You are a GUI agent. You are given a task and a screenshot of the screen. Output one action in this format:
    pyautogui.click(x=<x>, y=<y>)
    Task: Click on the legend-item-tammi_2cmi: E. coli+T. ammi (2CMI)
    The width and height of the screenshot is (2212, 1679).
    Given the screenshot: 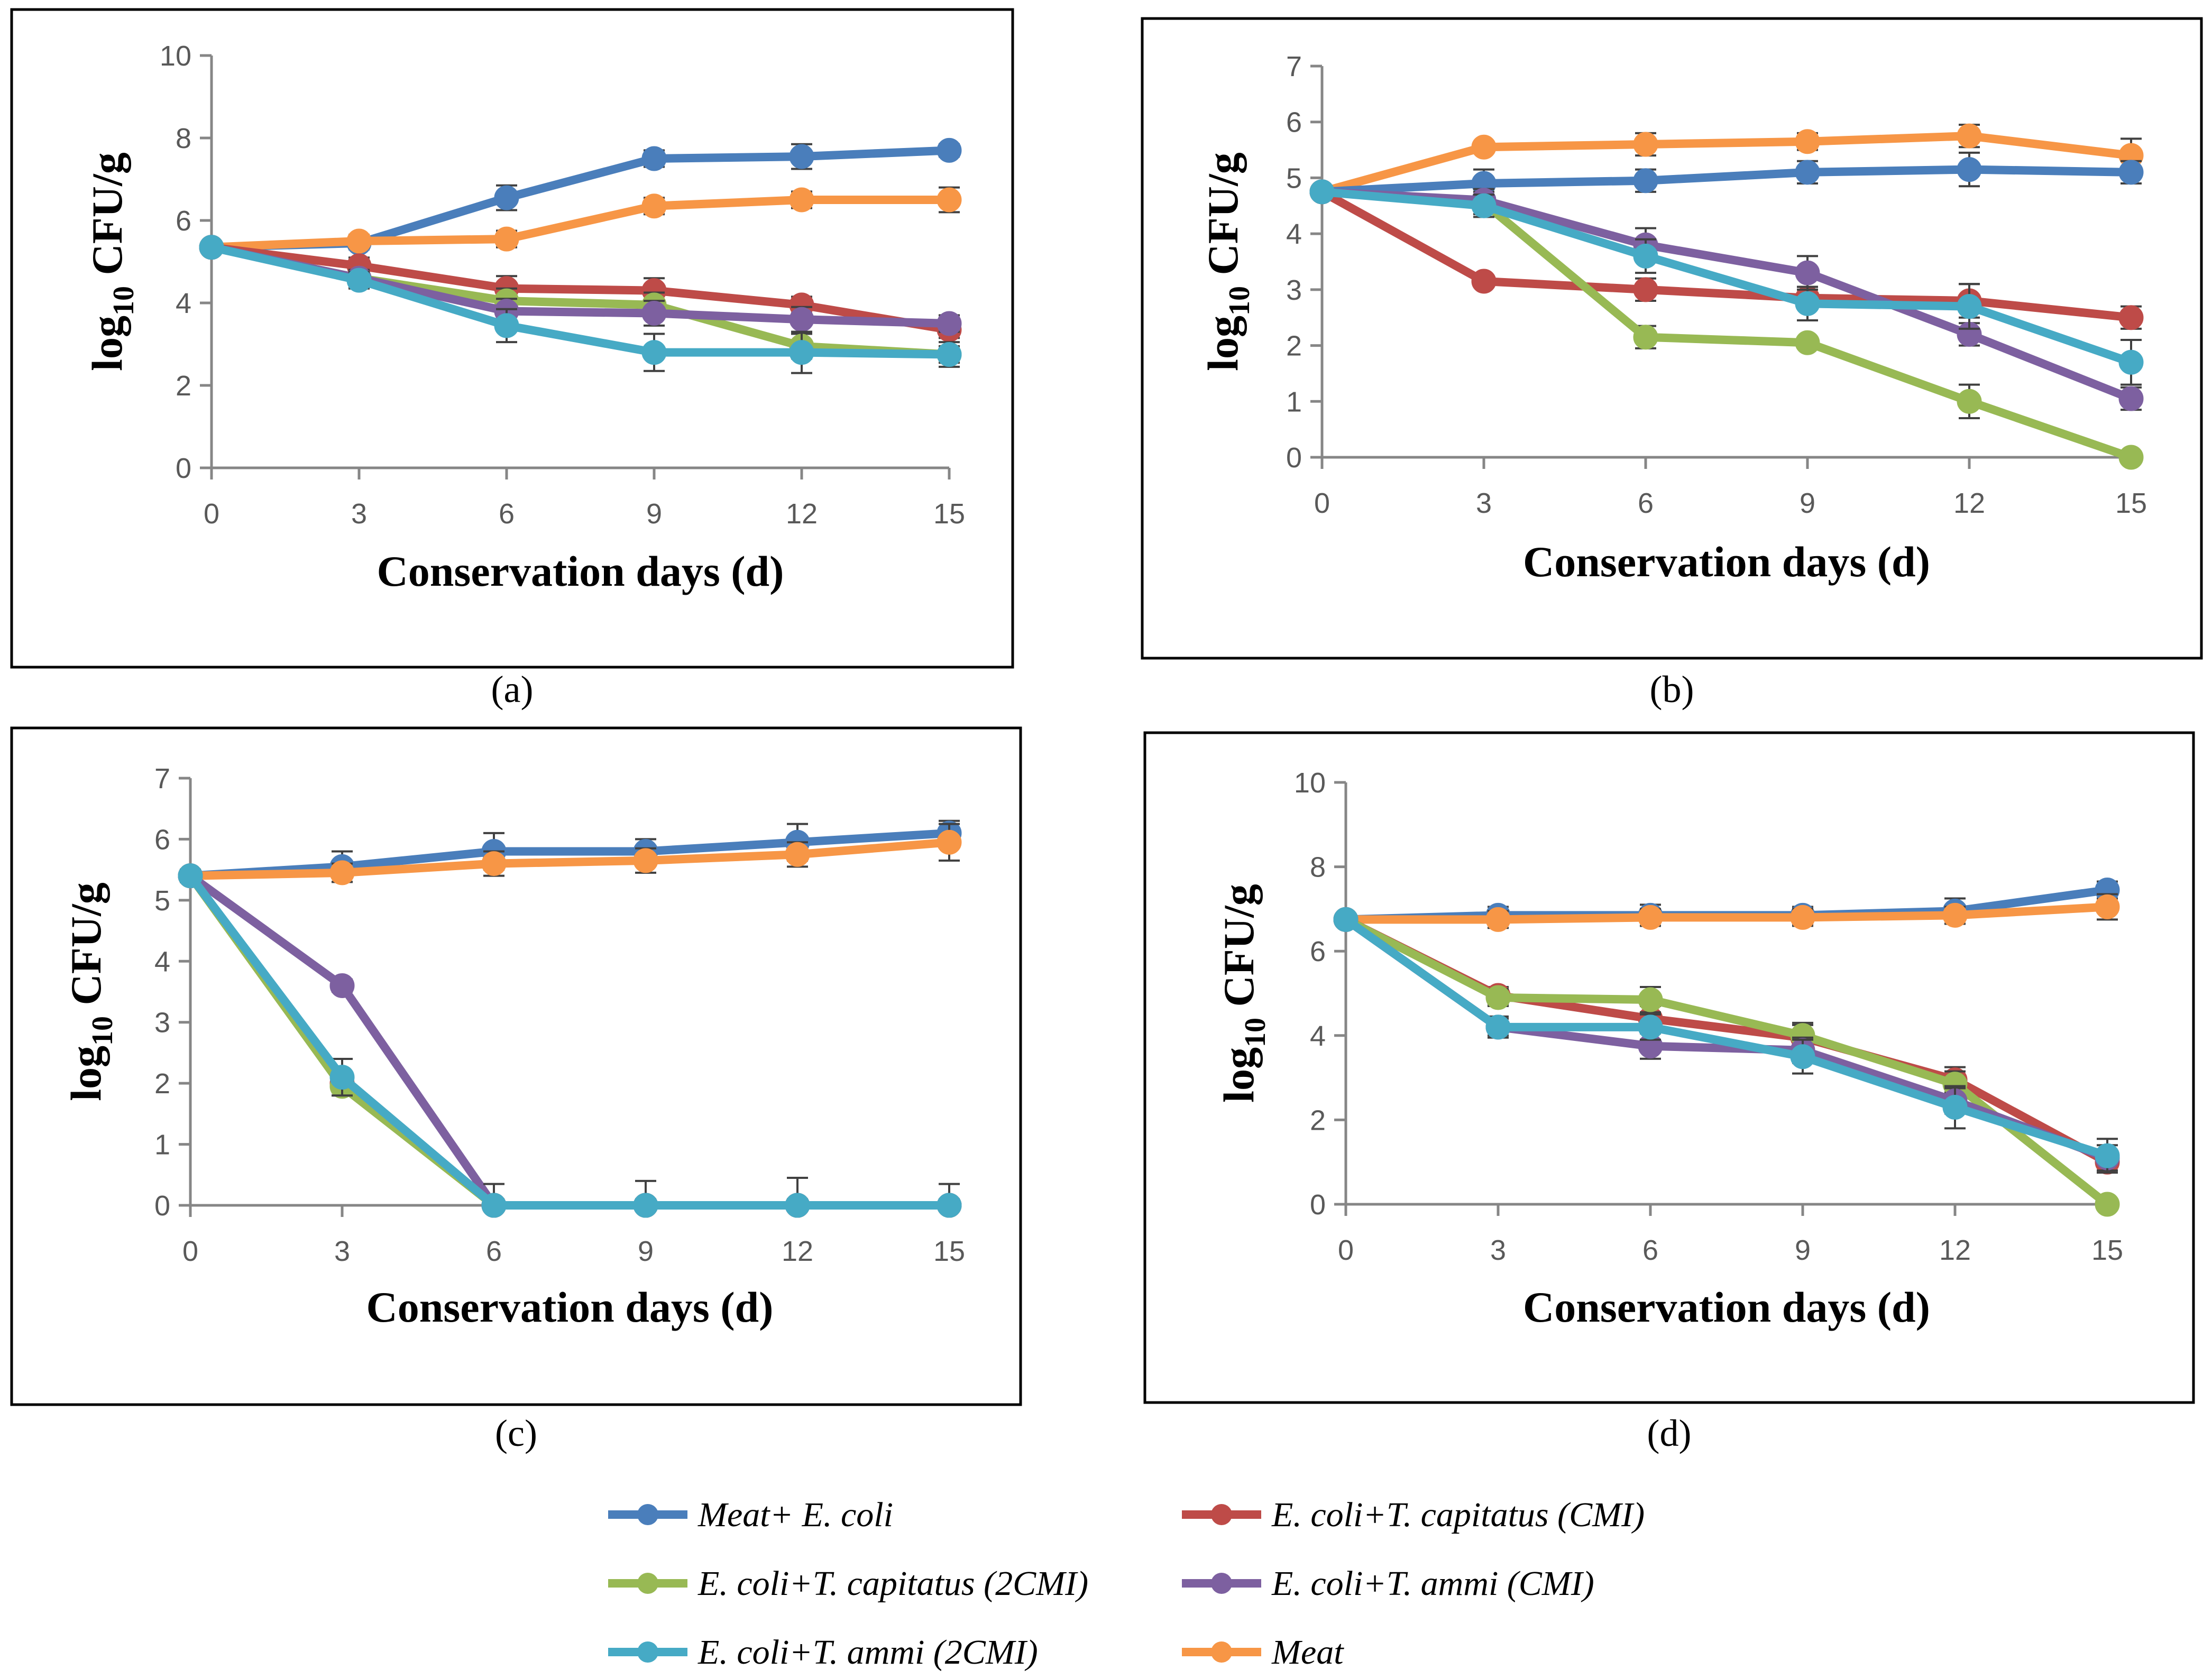 What is the action you would take?
    pyautogui.click(x=823, y=1653)
    